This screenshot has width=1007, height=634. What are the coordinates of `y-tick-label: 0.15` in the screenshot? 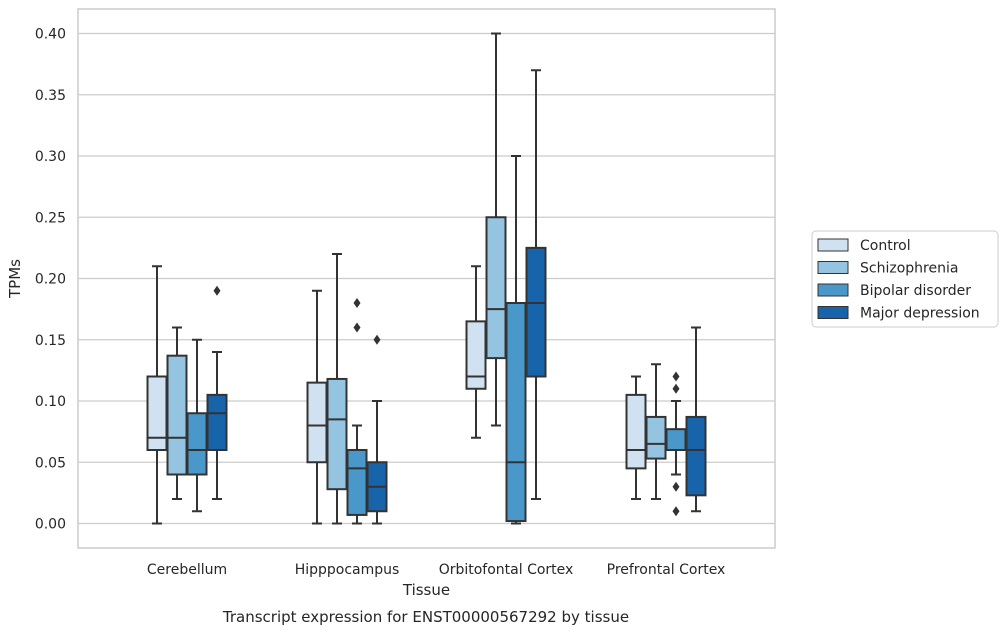 It's located at (50, 341).